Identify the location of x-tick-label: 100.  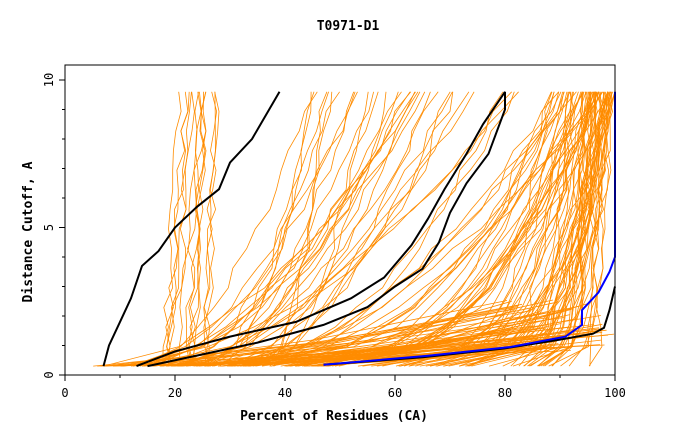
(615, 393).